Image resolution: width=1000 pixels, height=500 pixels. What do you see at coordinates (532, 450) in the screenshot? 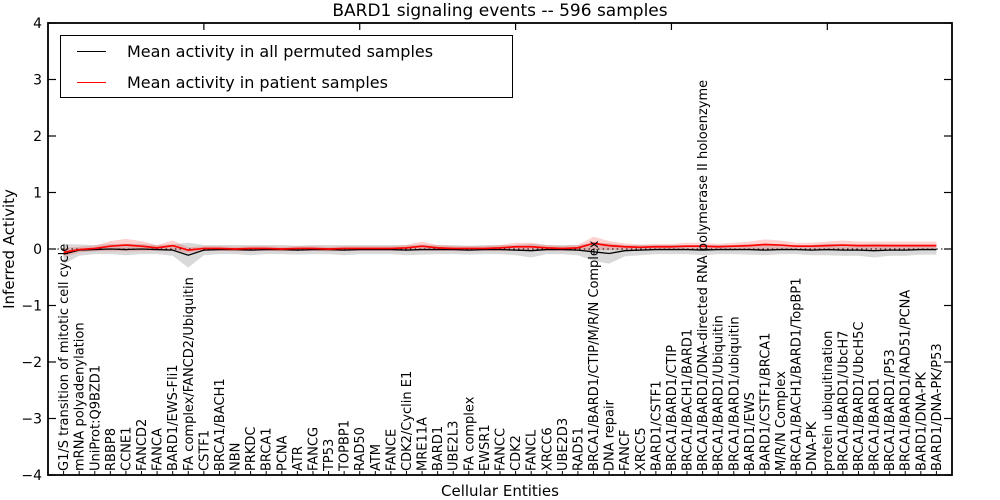
I see `category-label: FANCL` at bounding box center [532, 450].